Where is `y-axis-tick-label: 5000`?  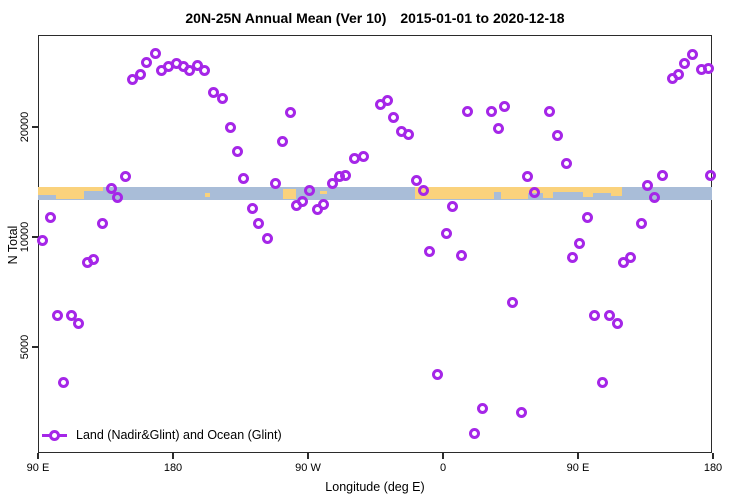
y-axis-tick-label: 5000 is located at coordinates (25, 347).